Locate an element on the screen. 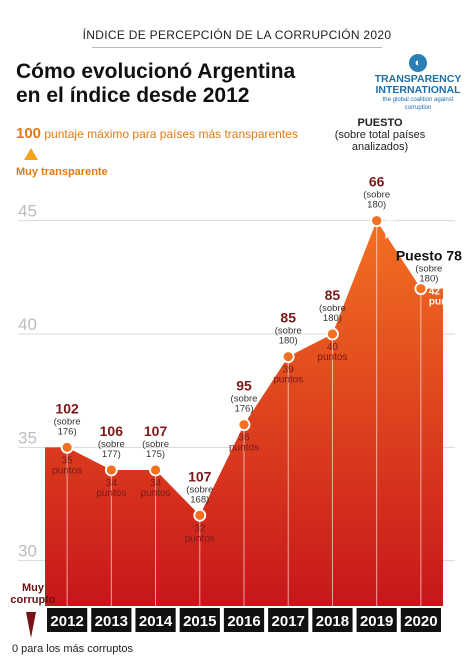  max-score-value: 100 is located at coordinates (29, 133).